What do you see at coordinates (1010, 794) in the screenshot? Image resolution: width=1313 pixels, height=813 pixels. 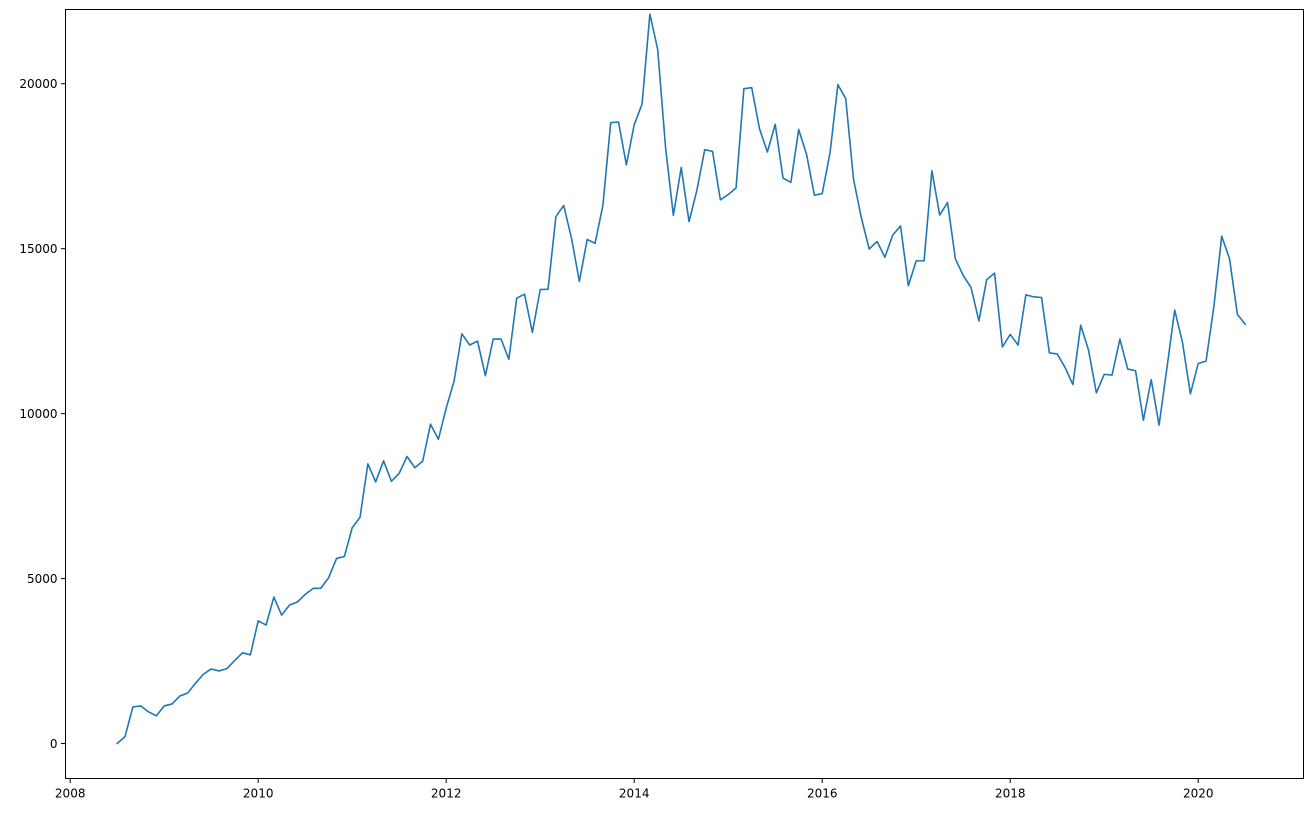 I see `x-tick-label: 2018` at bounding box center [1010, 794].